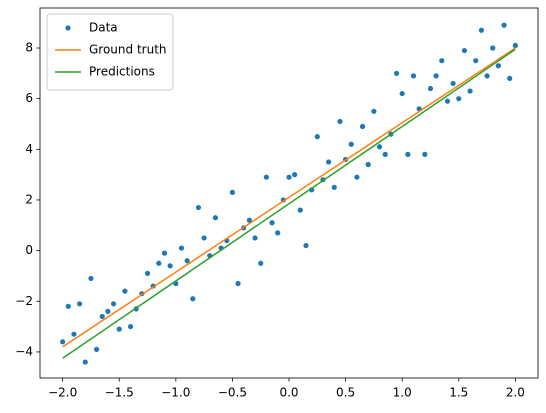 The height and width of the screenshot is (413, 546). Describe the element at coordinates (345, 393) in the screenshot. I see `x-tick-label: 0.5` at that location.